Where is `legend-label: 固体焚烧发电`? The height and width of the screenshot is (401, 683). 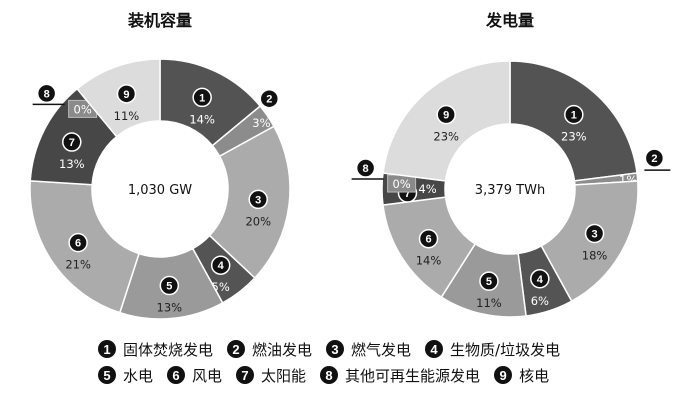
legend-label: 固体焚烧发电 is located at coordinates (168, 349).